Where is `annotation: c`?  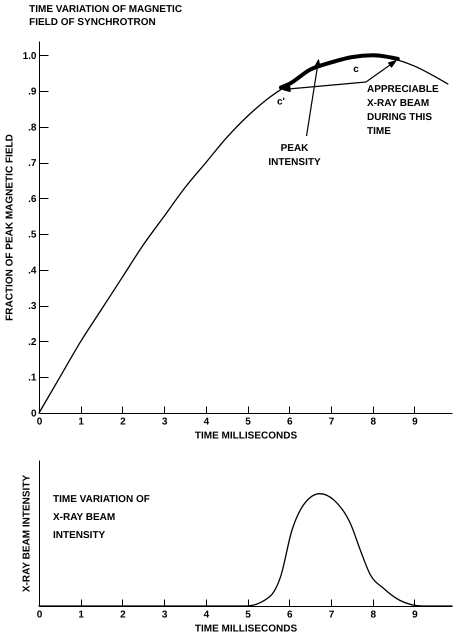
annotation: c is located at coordinates (356, 70).